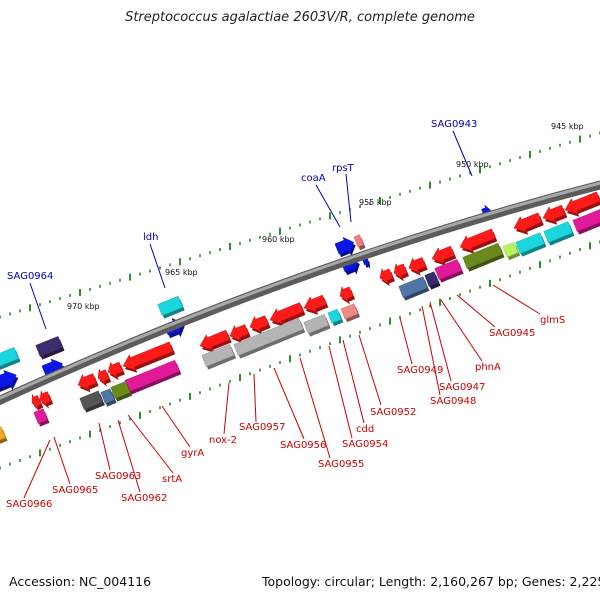  Describe the element at coordinates (341, 464) in the screenshot. I see `gene-label-sag0955: SAG0955` at that location.